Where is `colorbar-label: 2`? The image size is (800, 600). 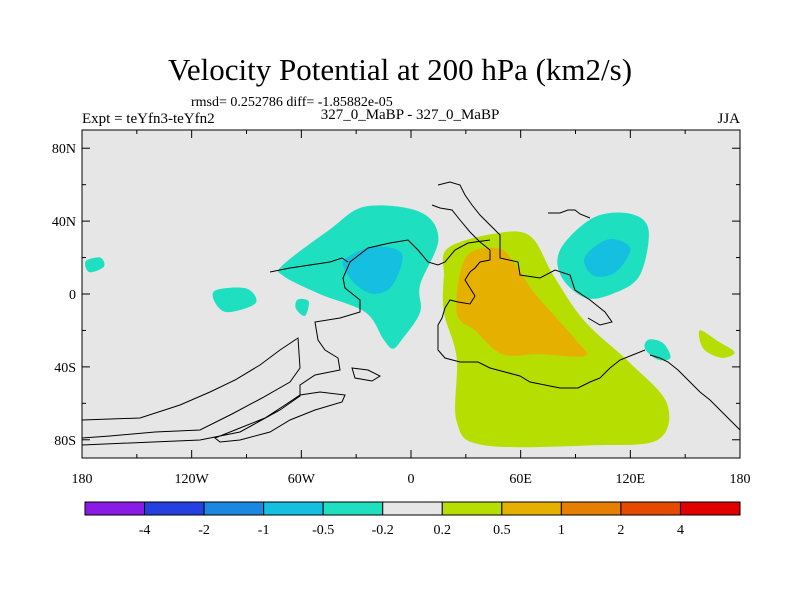 colorbar-label: 2 is located at coordinates (620, 530).